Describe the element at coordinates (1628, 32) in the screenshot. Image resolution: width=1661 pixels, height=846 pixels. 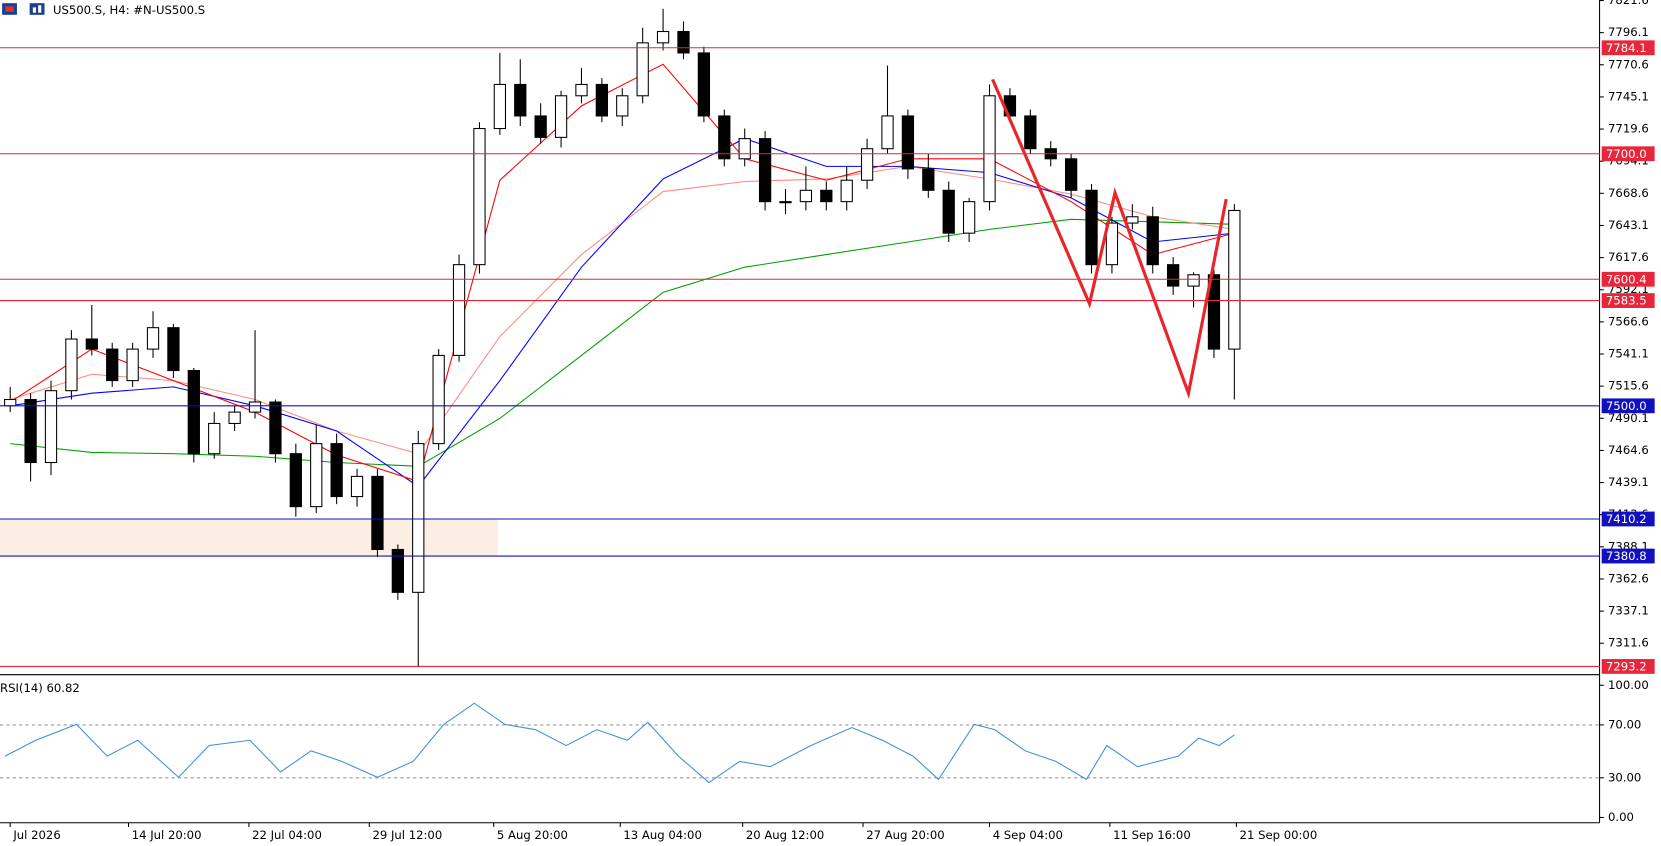
I see `y-tick-label: 7796.1` at that location.